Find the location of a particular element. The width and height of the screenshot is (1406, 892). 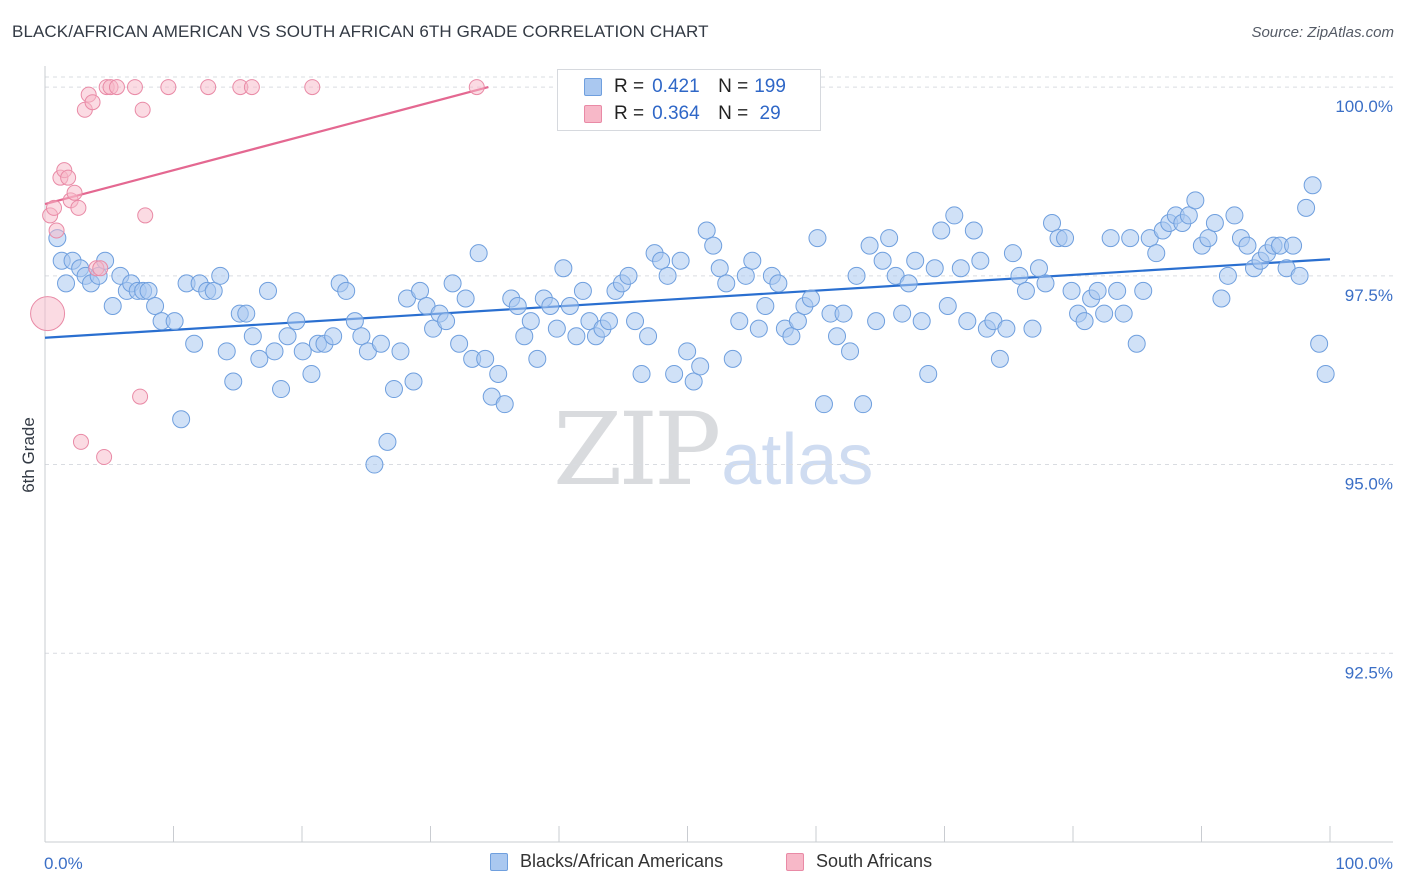

series-south-africans is located at coordinates (257, 272).